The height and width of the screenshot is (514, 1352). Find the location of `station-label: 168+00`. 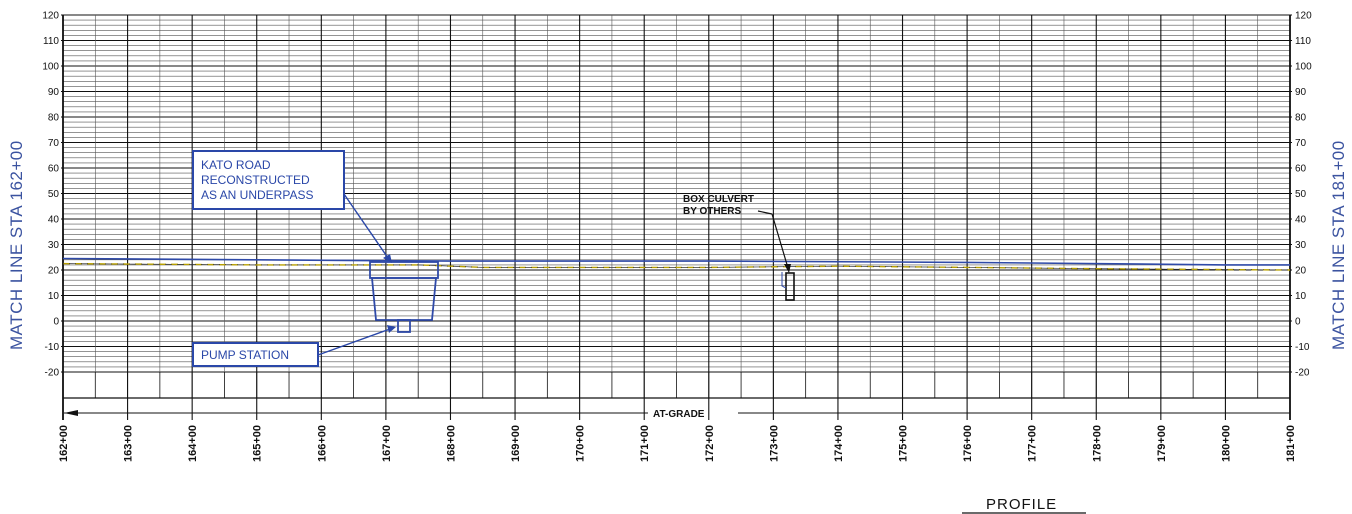

station-label: 168+00 is located at coordinates (451, 443).